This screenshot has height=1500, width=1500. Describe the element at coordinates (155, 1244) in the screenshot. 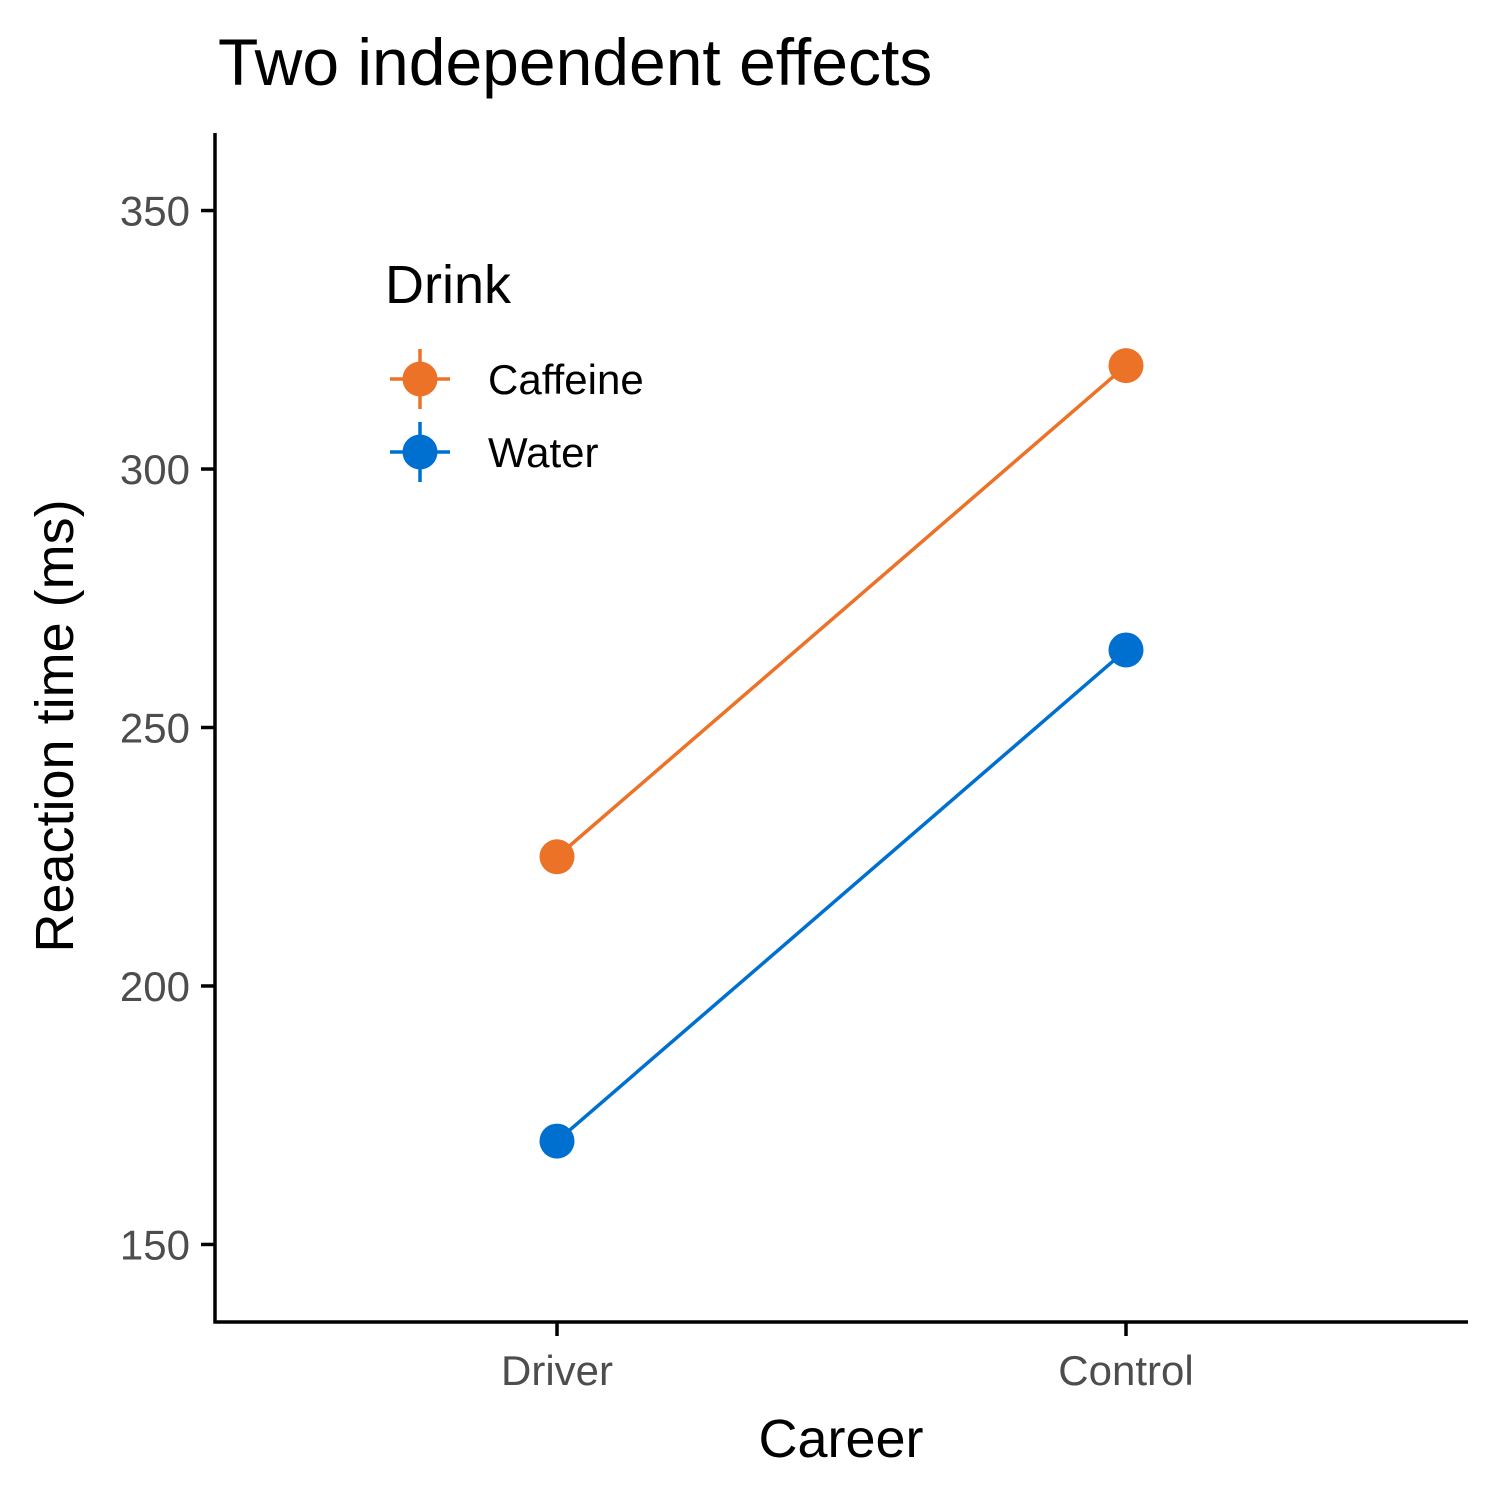

I see `y-tick-label: 150` at that location.